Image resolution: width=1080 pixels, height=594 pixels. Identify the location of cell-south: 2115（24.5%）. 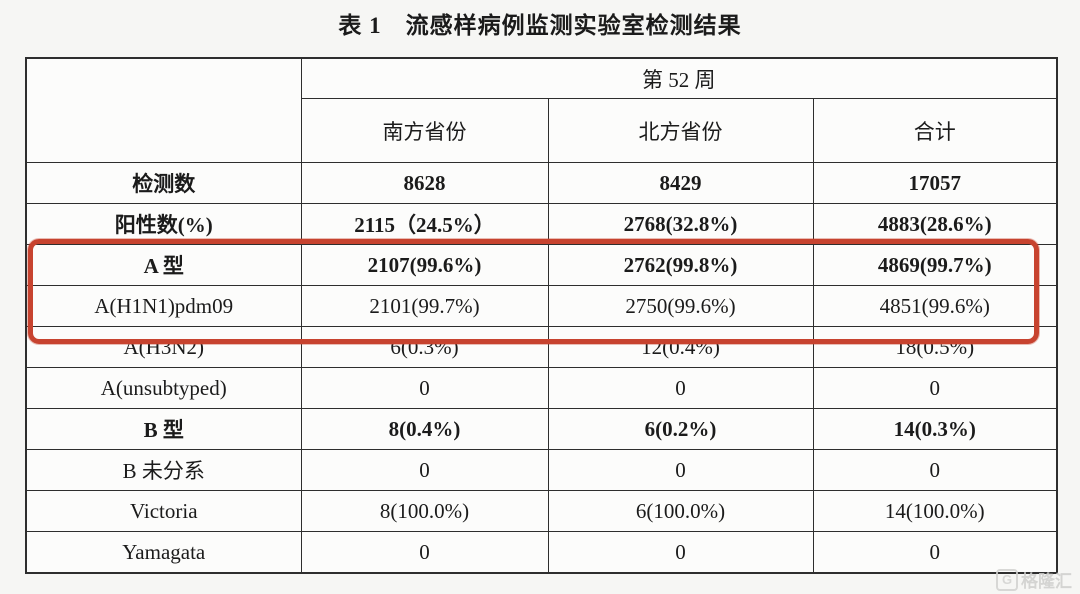
(424, 224).